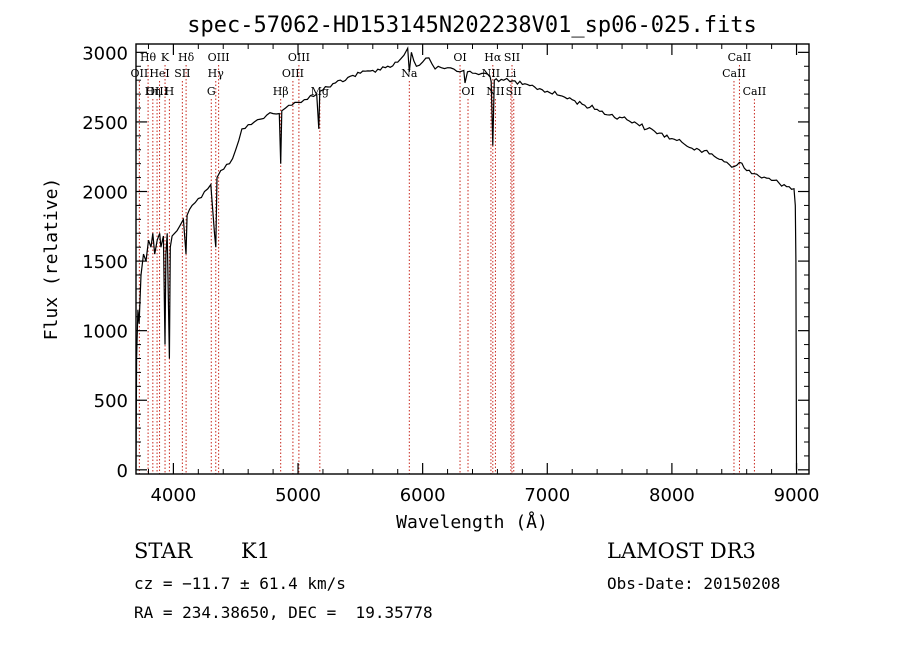 This screenshot has height=649, width=900. Describe the element at coordinates (281, 91) in the screenshot. I see `spectral-line-label: Hβ` at that location.